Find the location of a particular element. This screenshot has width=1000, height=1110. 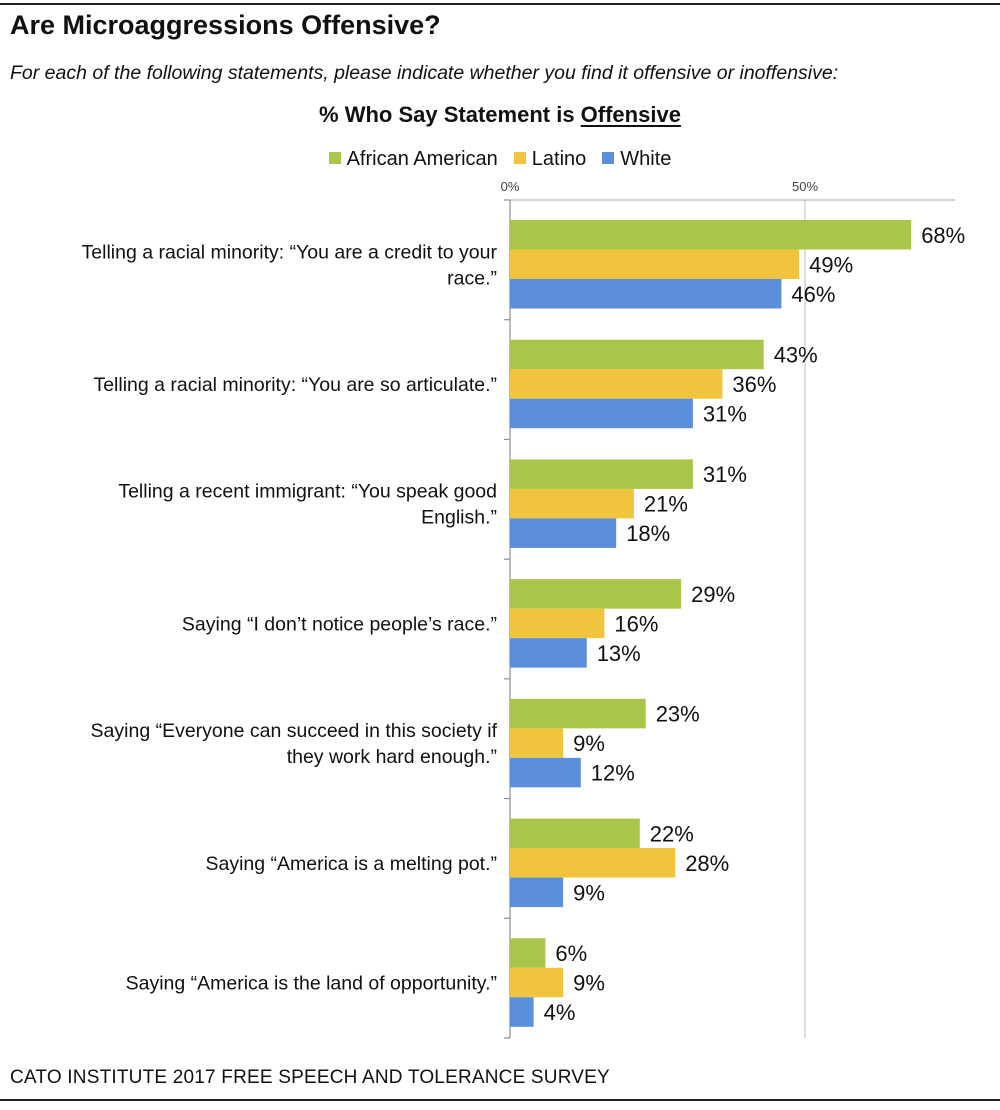

chart-title-prefix: % Who Say Statement is is located at coordinates (450, 114).